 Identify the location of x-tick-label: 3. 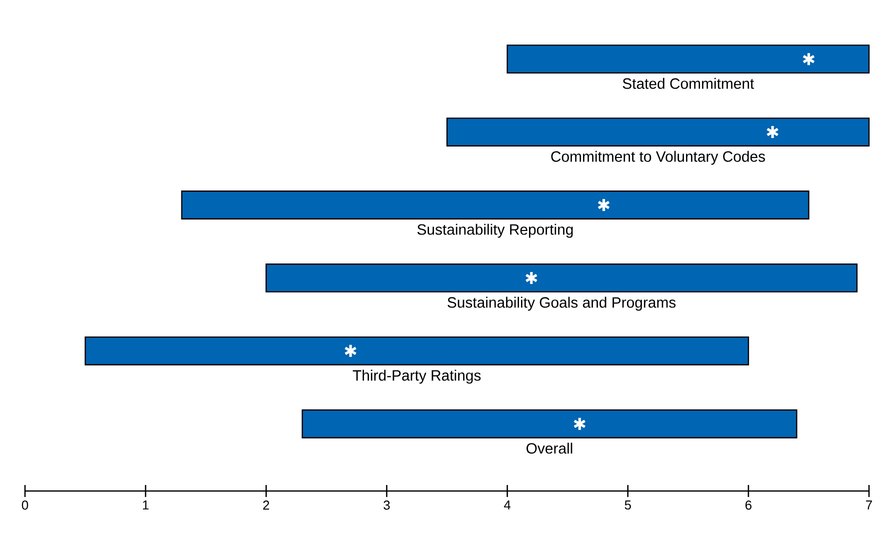
(387, 505).